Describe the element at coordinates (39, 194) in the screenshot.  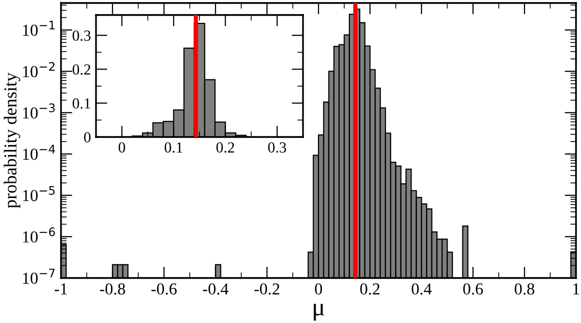
I see `y-tick-label: 10$^{−5}$` at that location.